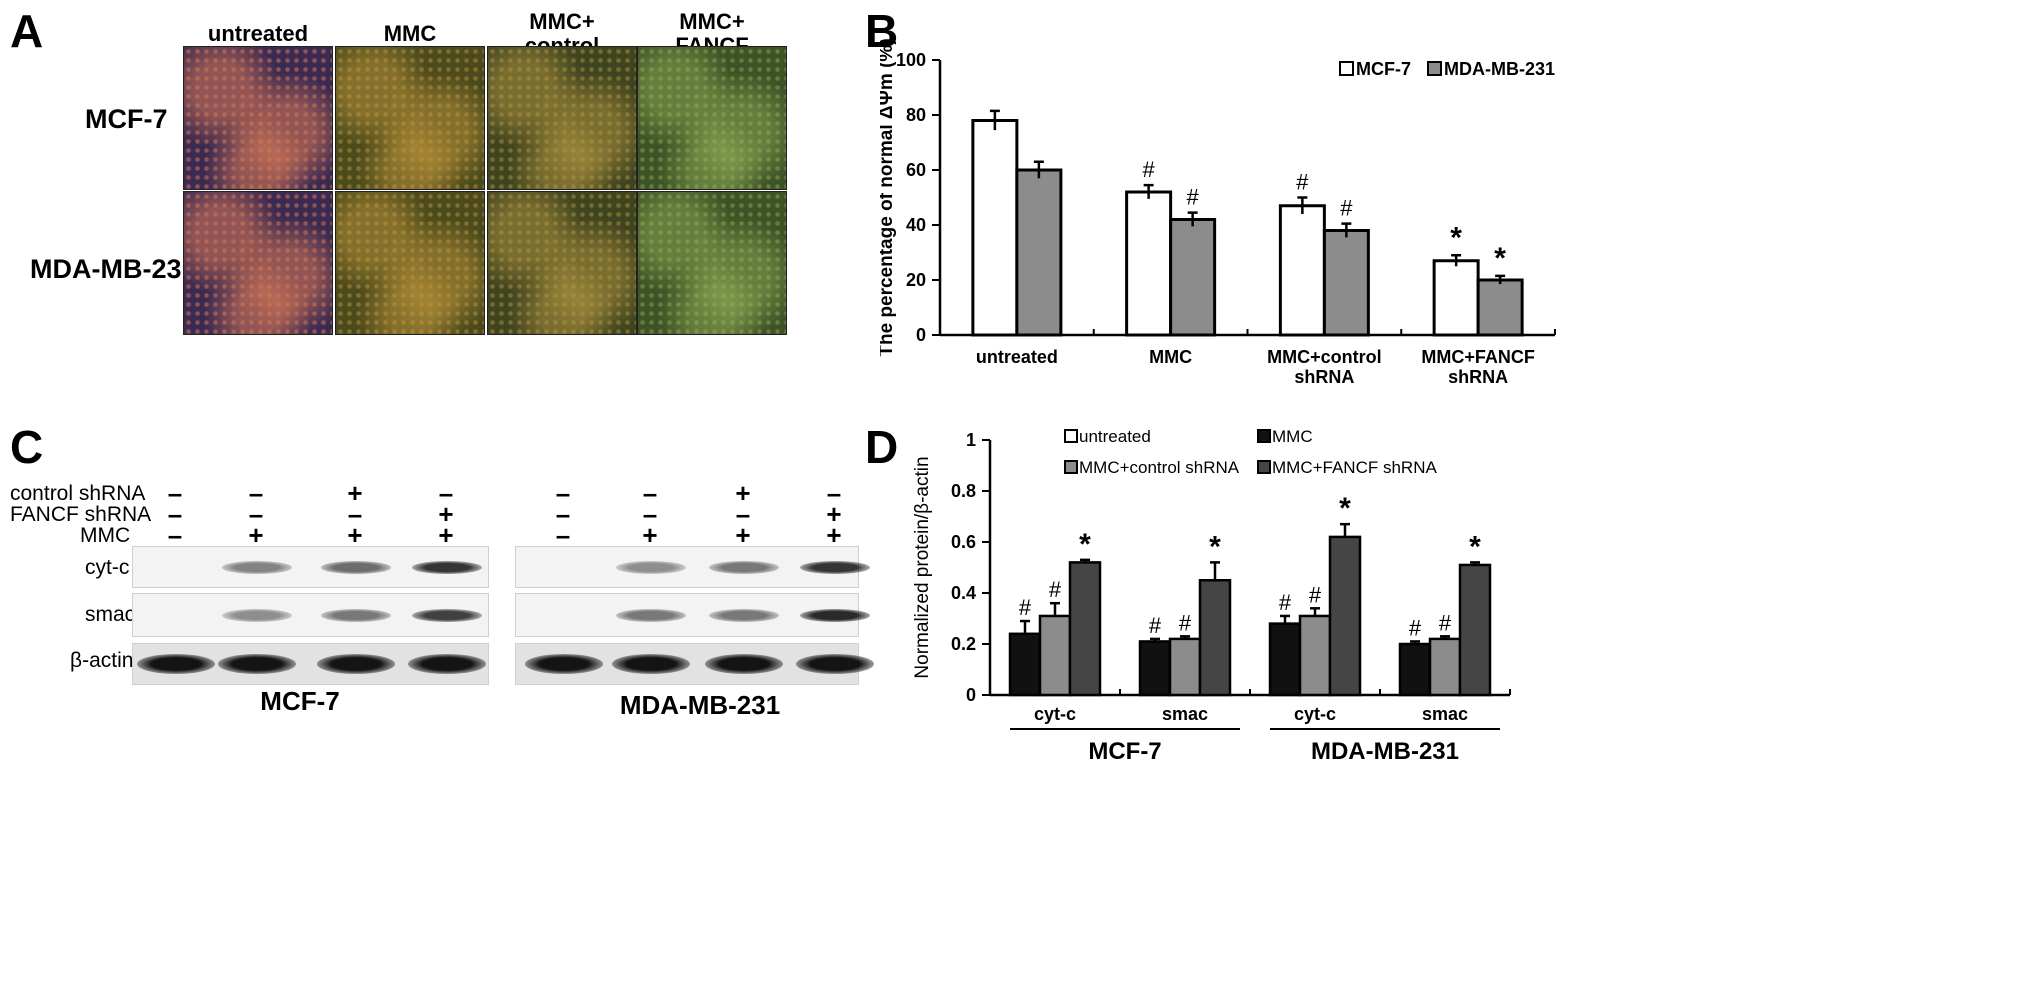 The height and width of the screenshot is (986, 2031). What do you see at coordinates (258, 33) in the screenshot?
I see `panel-a-column-untreated: untreated` at bounding box center [258, 33].